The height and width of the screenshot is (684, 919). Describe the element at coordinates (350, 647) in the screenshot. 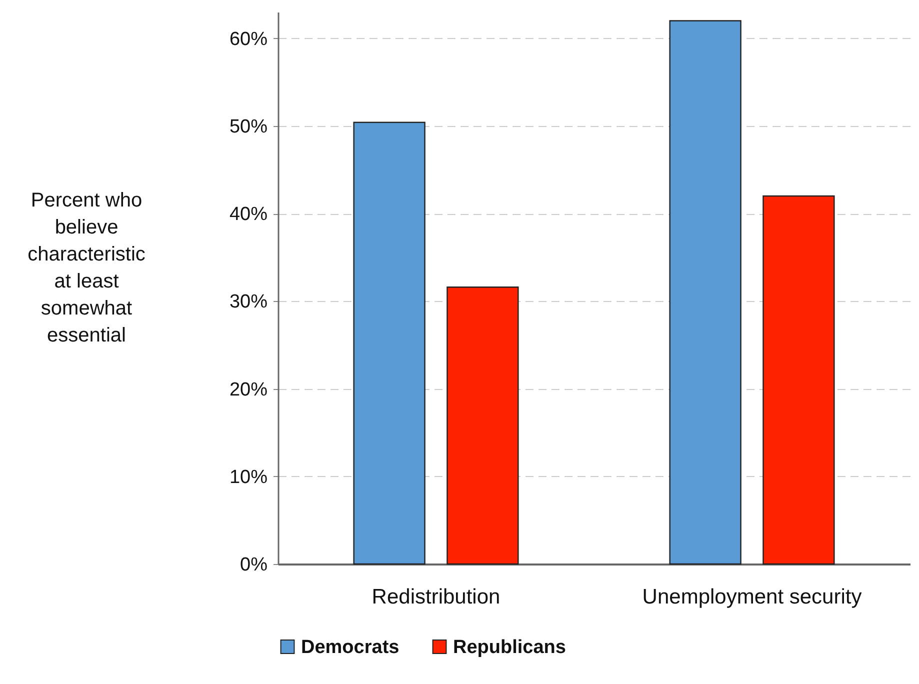

I see `legend-label: Democrats` at that location.